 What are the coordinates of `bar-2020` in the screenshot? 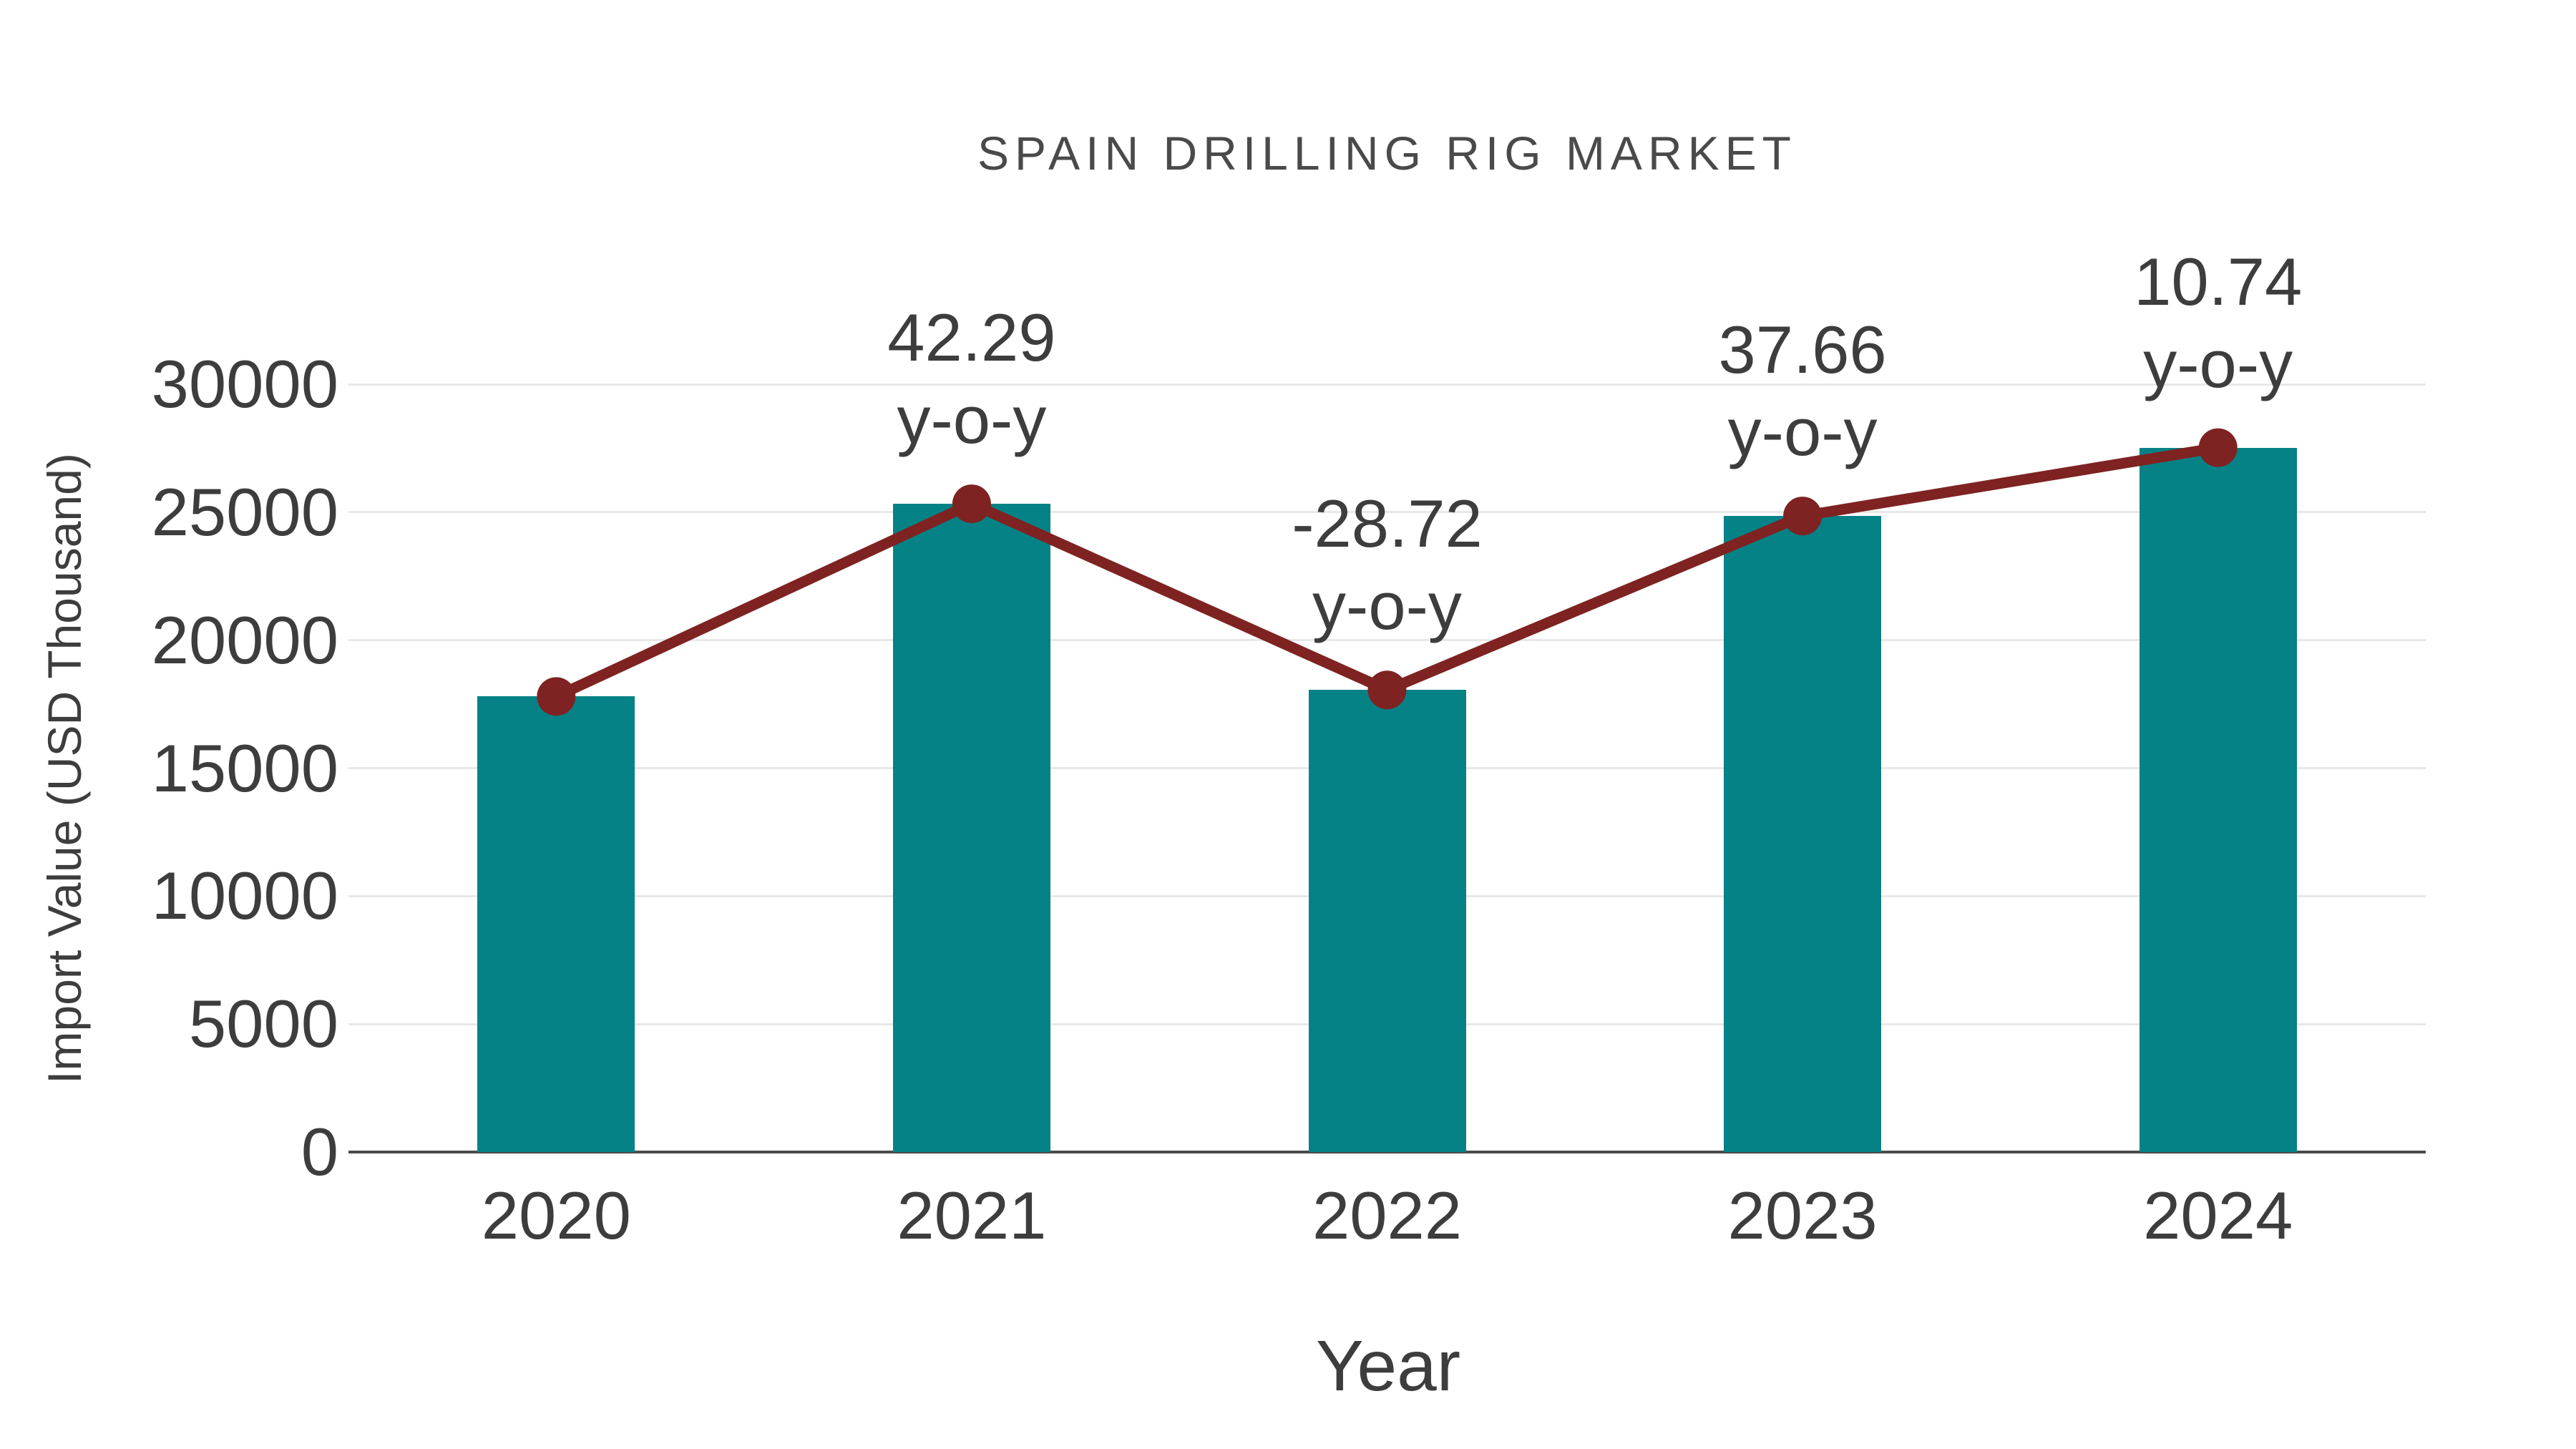 It's located at (556, 924).